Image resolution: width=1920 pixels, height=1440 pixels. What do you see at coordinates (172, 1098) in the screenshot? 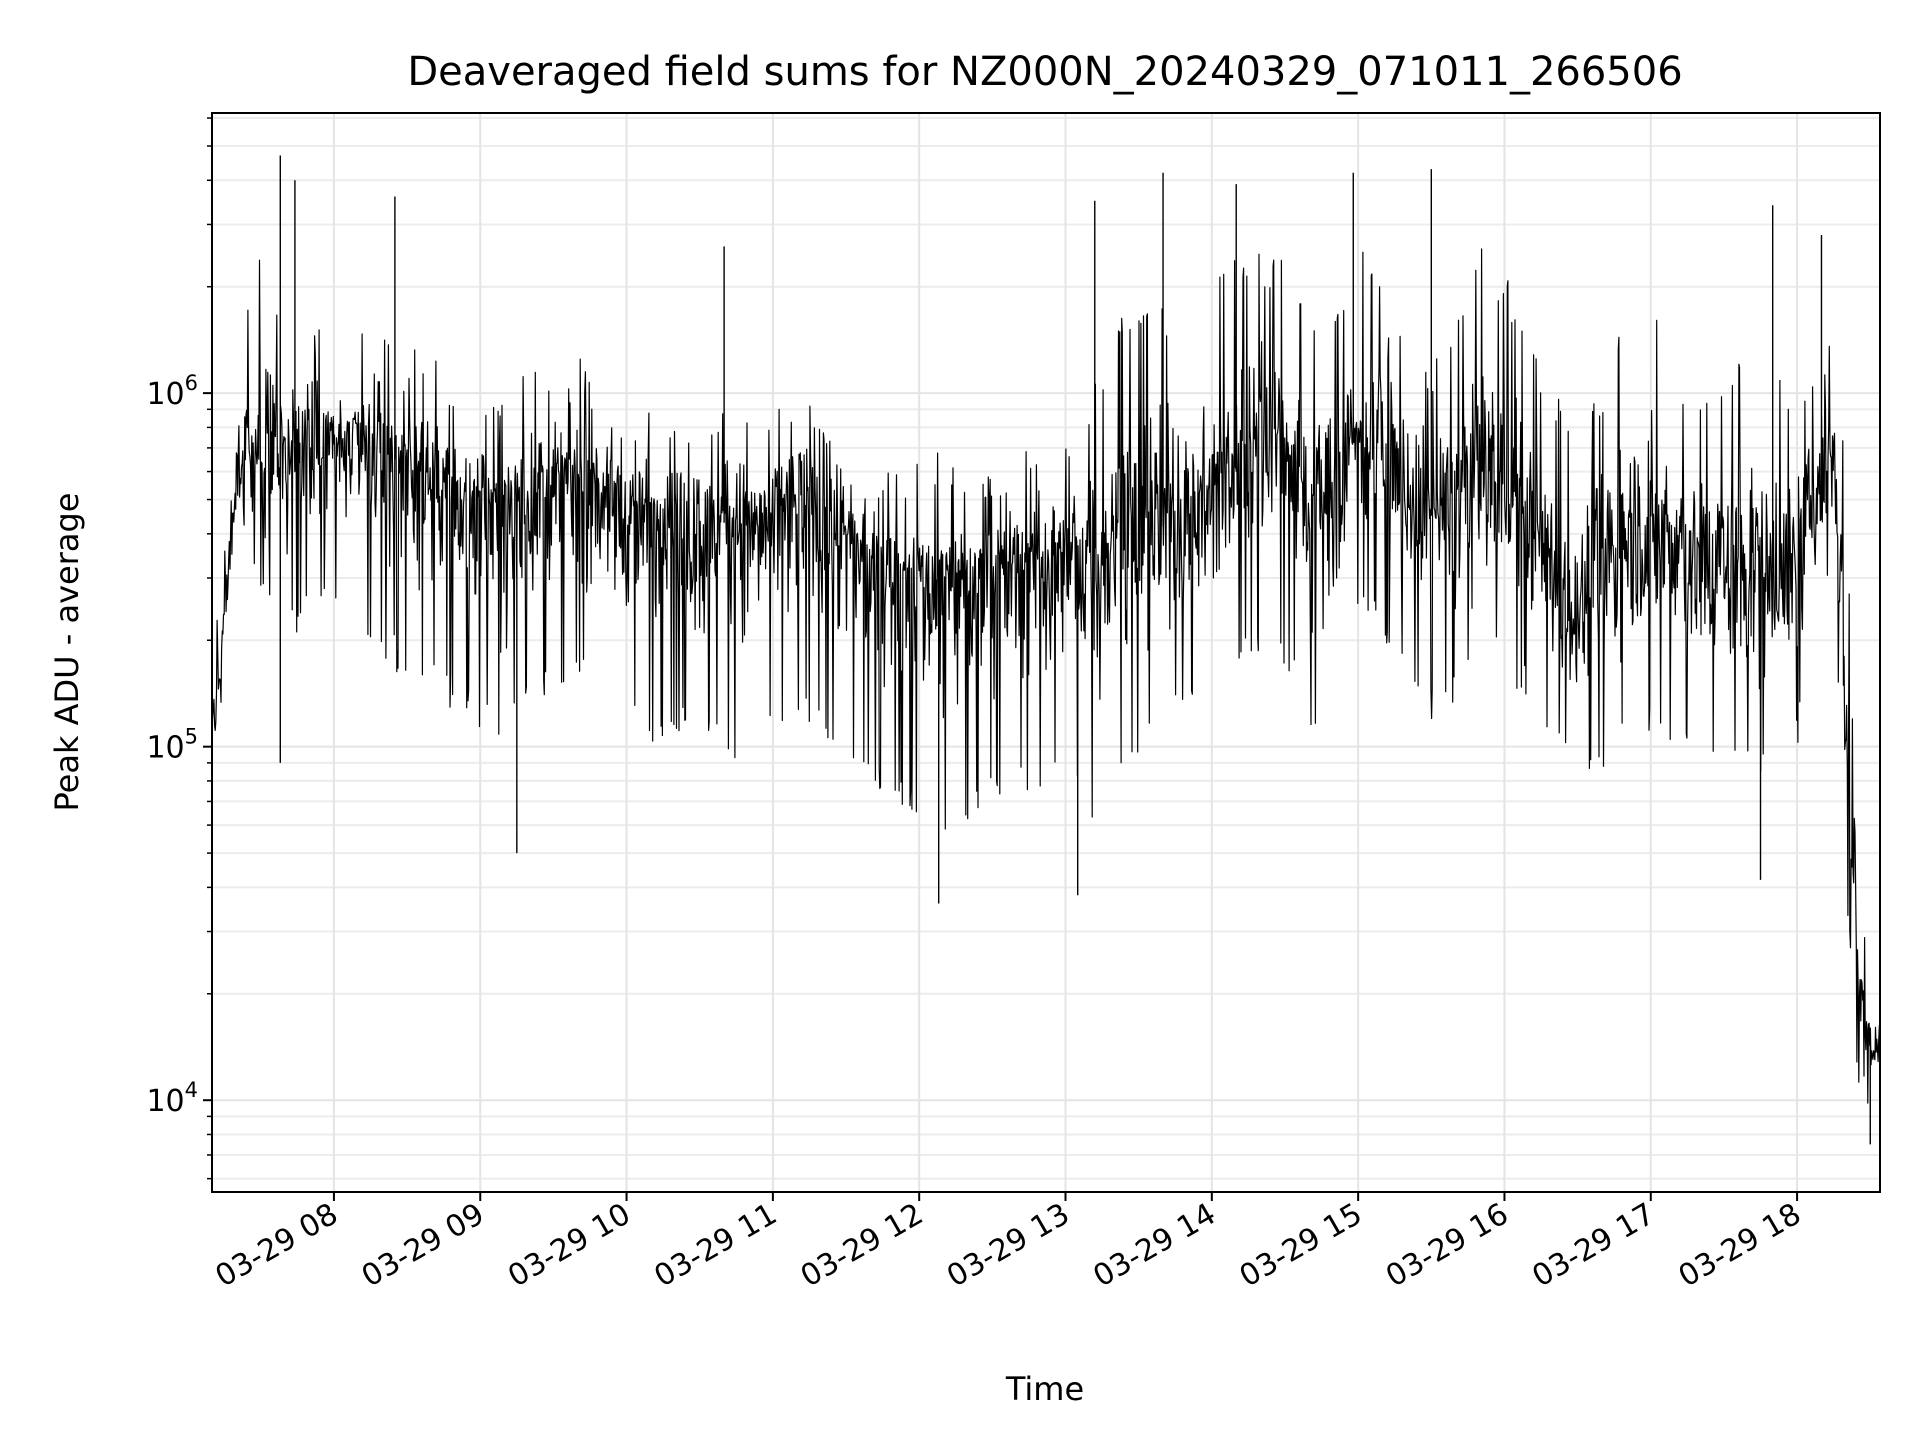
I see `y-tick-label: 10⁴` at bounding box center [172, 1098].